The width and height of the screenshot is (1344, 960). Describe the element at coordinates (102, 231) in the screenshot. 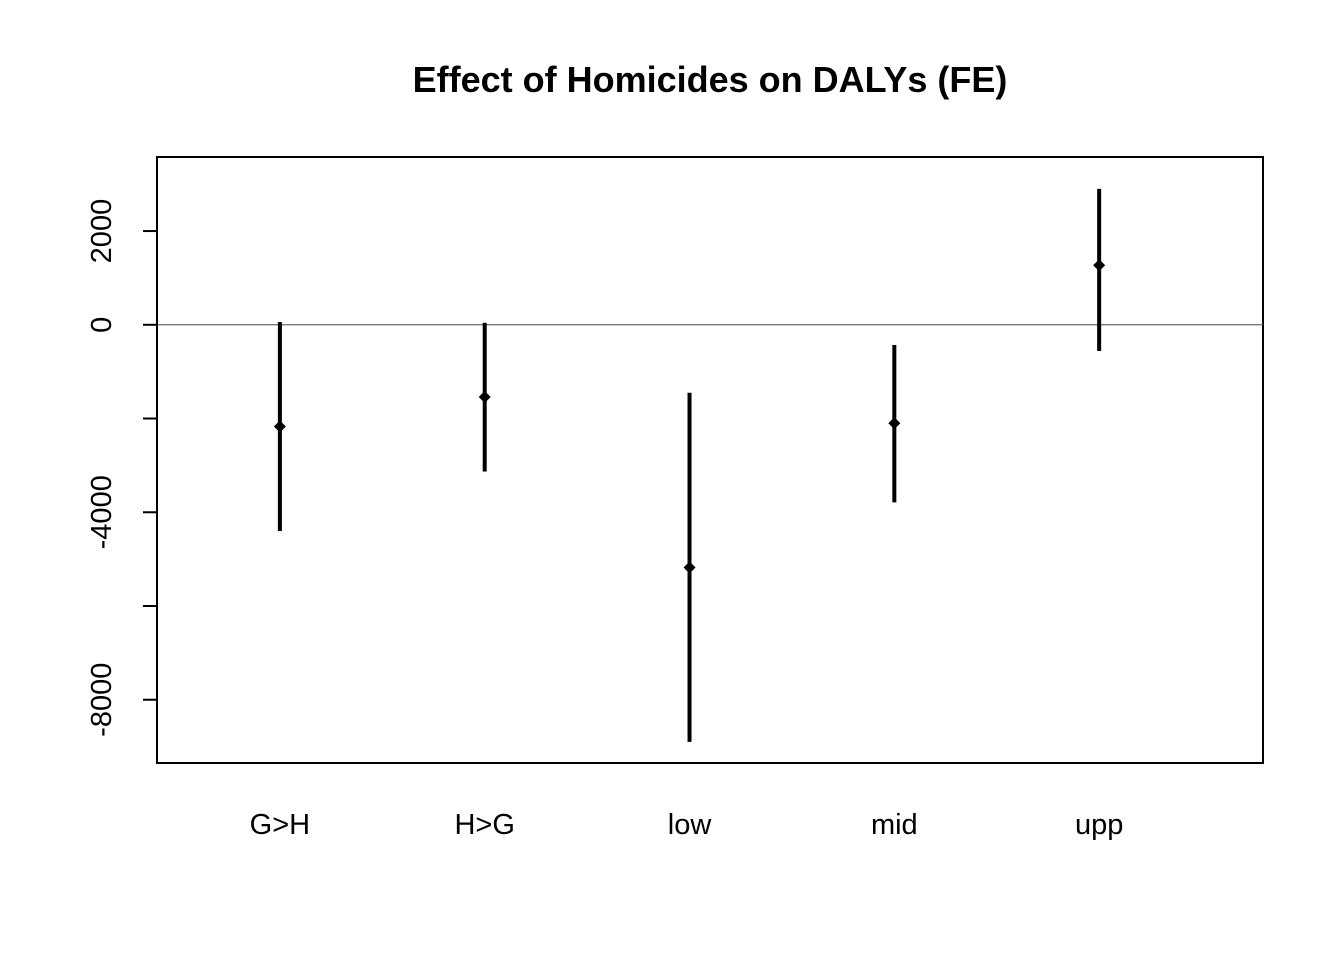

I see `y-tick-label-5: 2000` at that location.